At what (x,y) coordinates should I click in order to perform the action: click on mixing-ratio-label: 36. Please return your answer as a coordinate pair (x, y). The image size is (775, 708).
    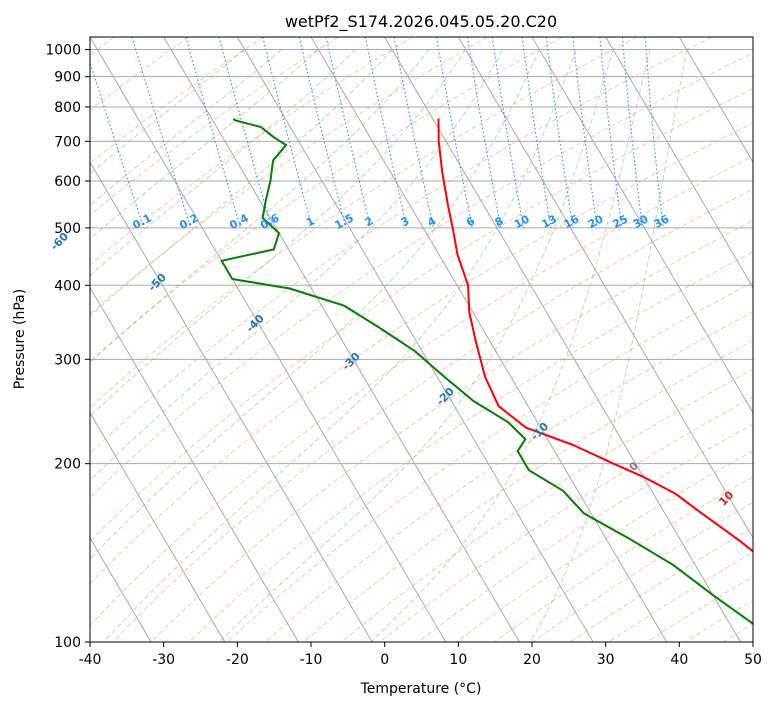
    Looking at the image, I should click on (662, 221).